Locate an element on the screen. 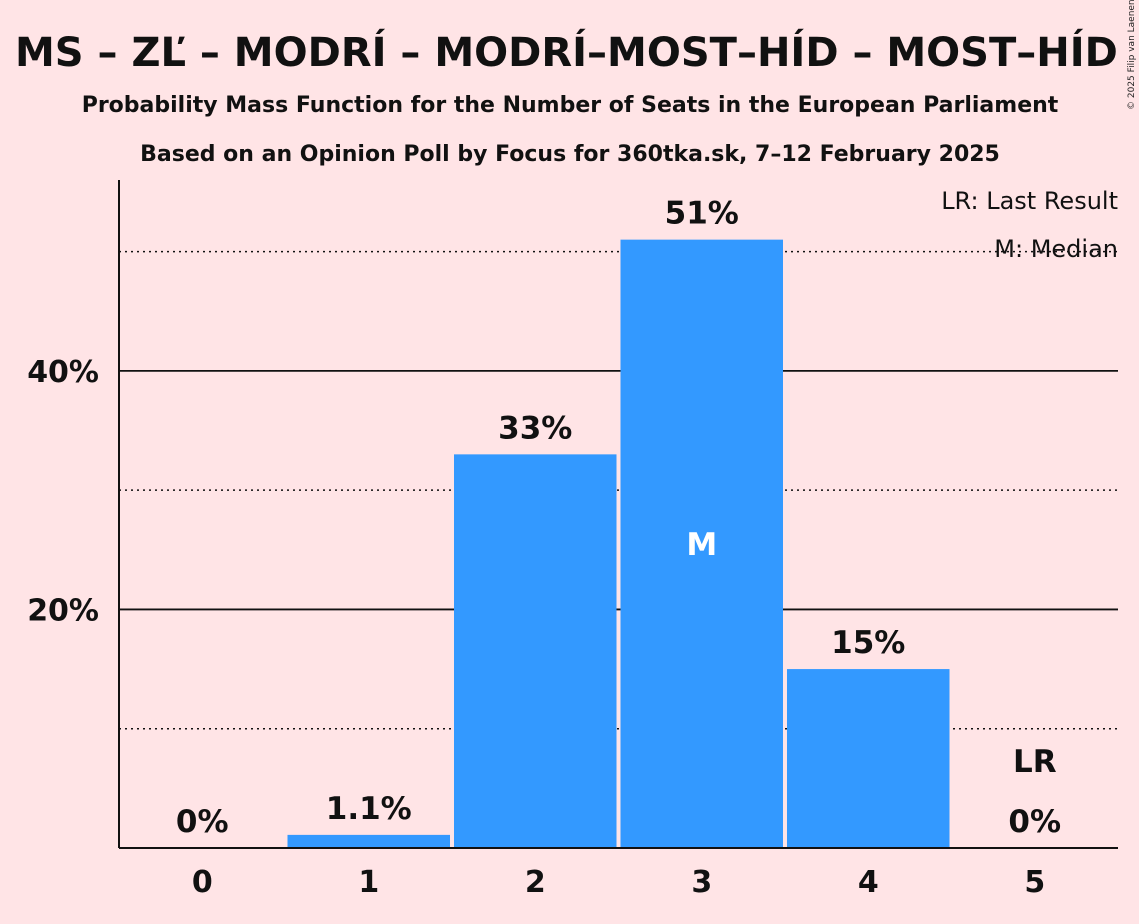  y-tick-label: 40% is located at coordinates (63, 372).